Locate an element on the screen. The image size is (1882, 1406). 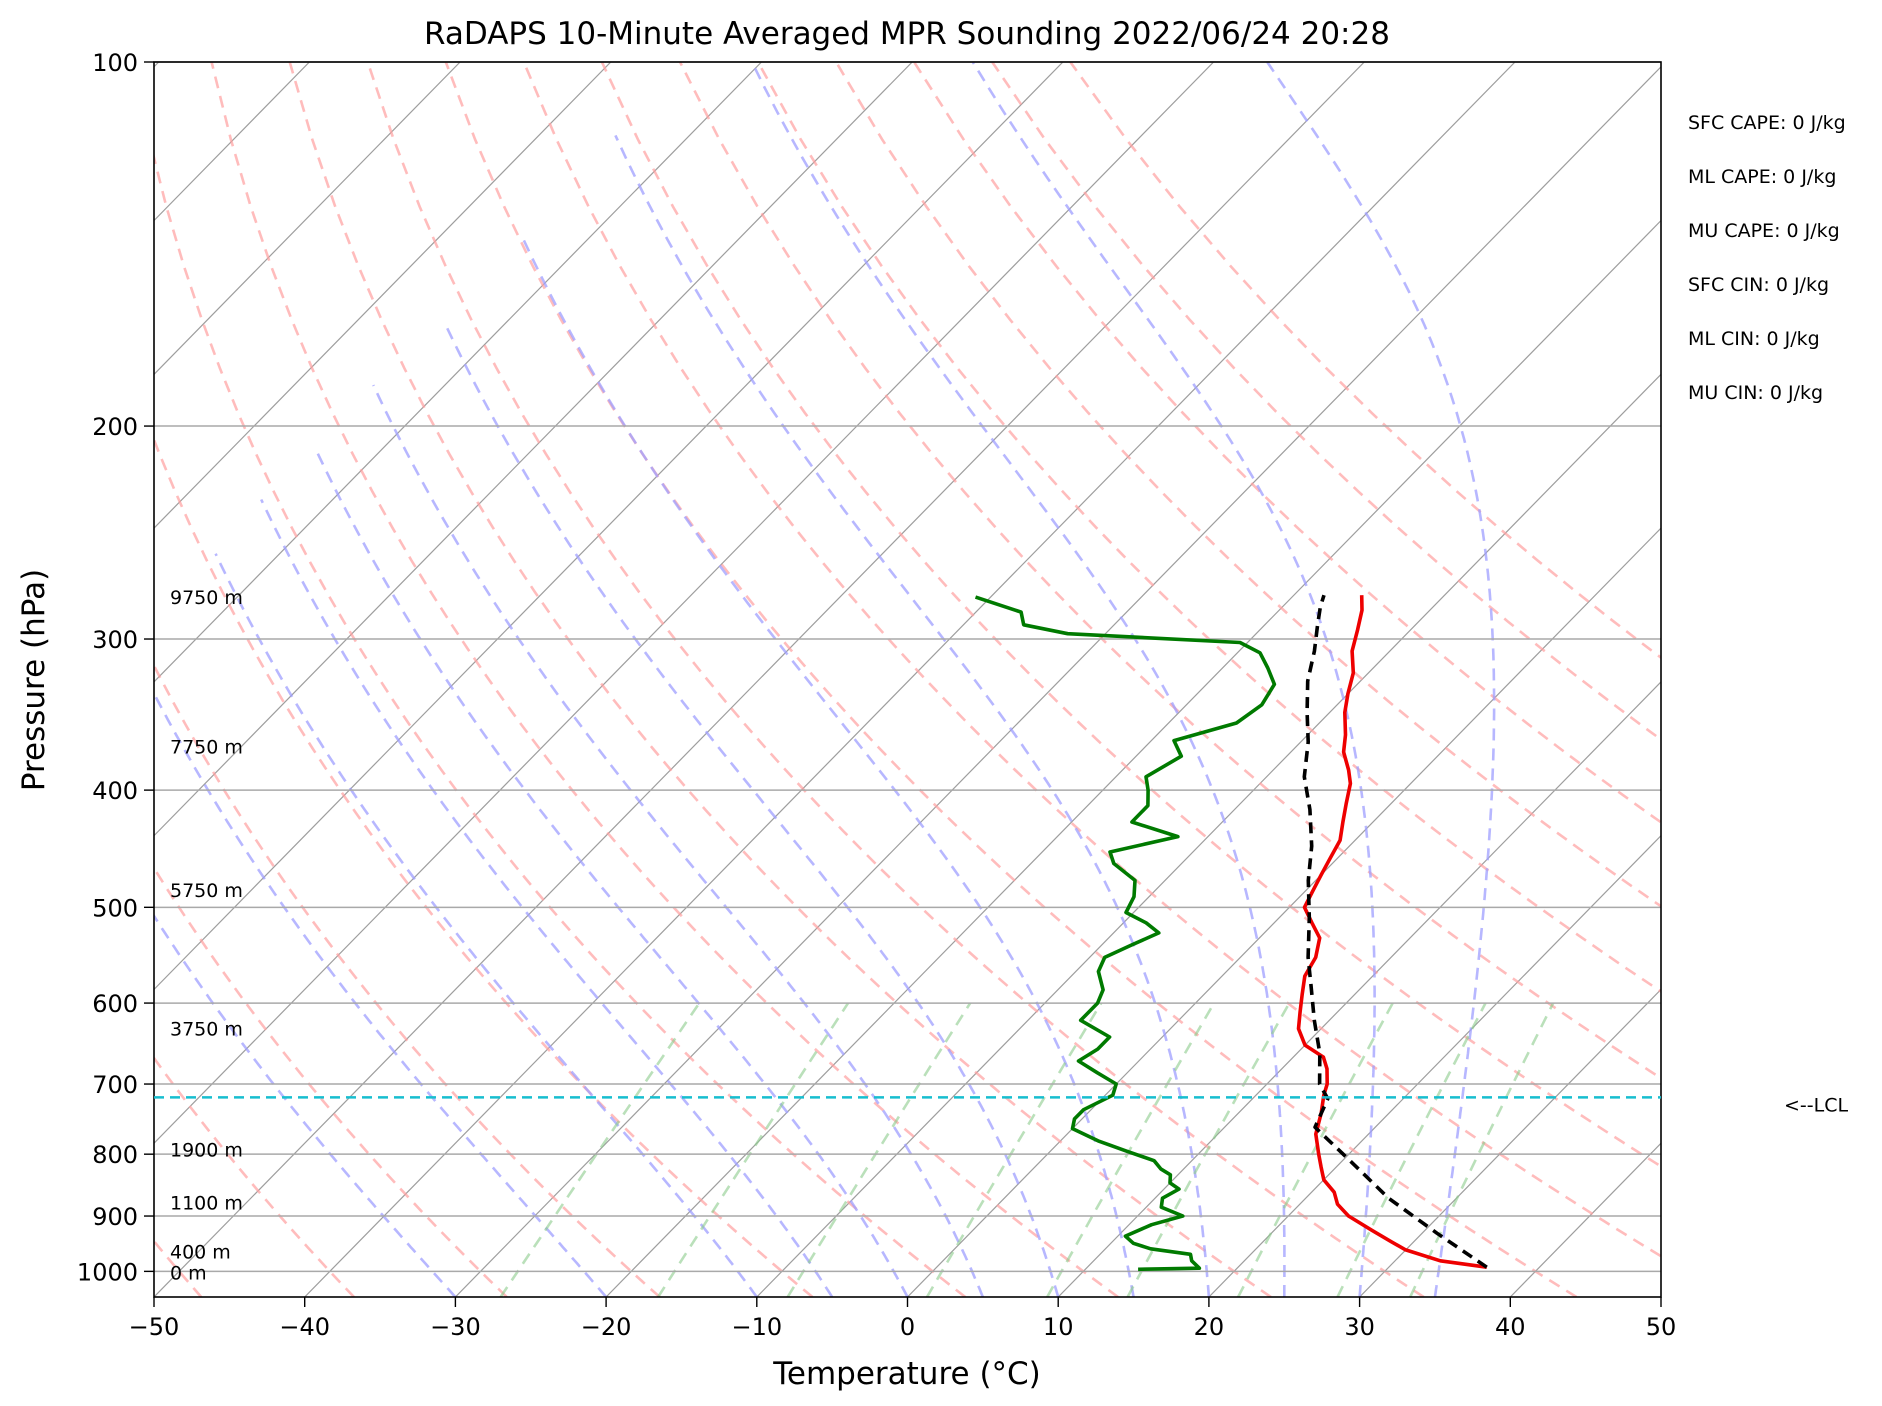
x-tick-label: 30 is located at coordinates (1359, 1327).